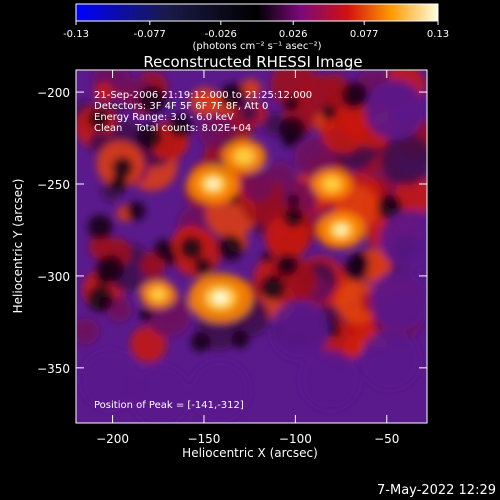 The height and width of the screenshot is (500, 500). I want to click on annotation-peak-position: Position of Peak = [-141,-312], so click(169, 405).